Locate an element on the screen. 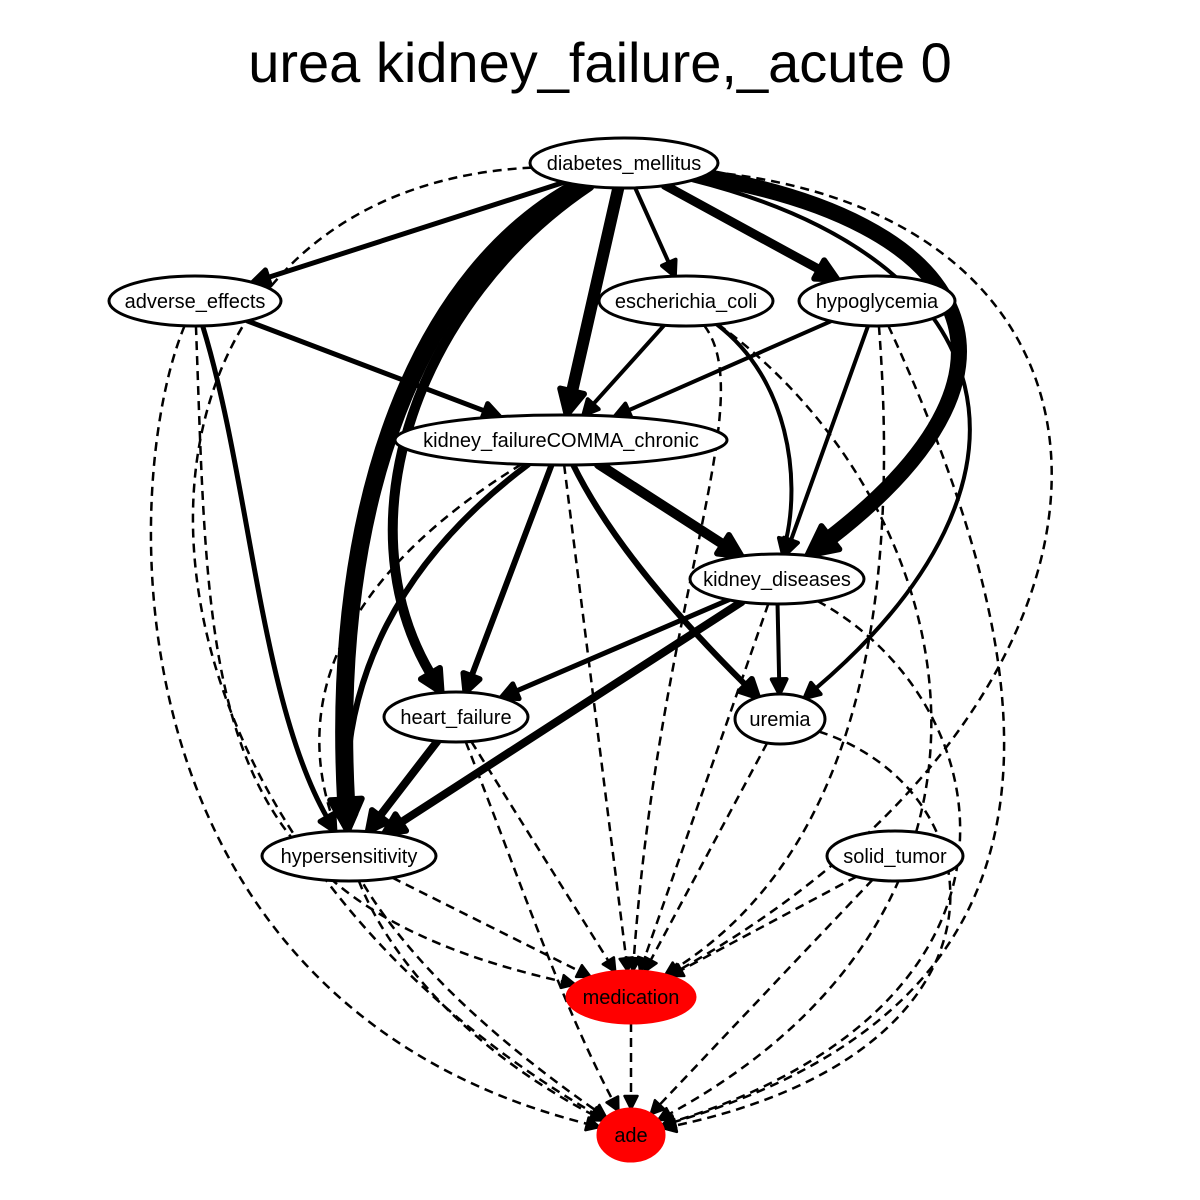 The height and width of the screenshot is (1200, 1200). edge-adverse-effects-to-kidney-failure-chronic is located at coordinates (373, 370).